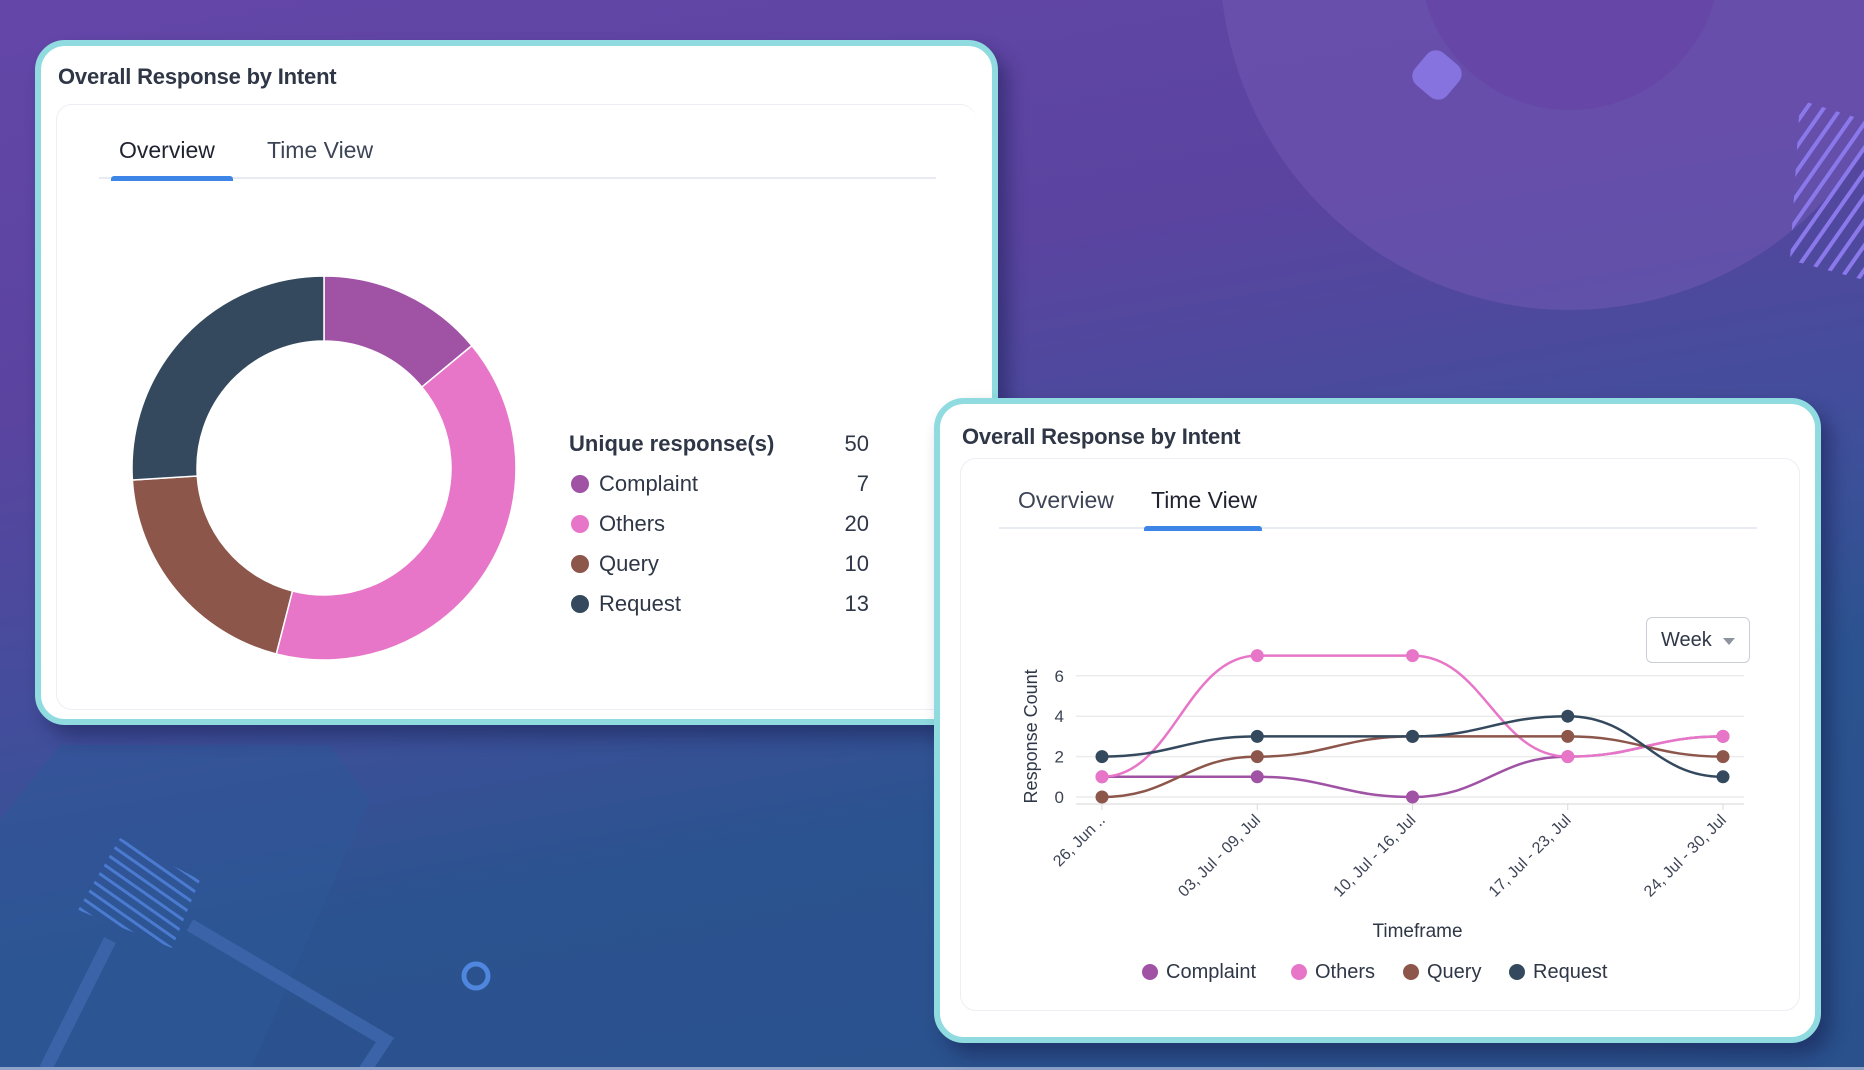  I want to click on bg-rounded-diamond, so click(1437, 75).